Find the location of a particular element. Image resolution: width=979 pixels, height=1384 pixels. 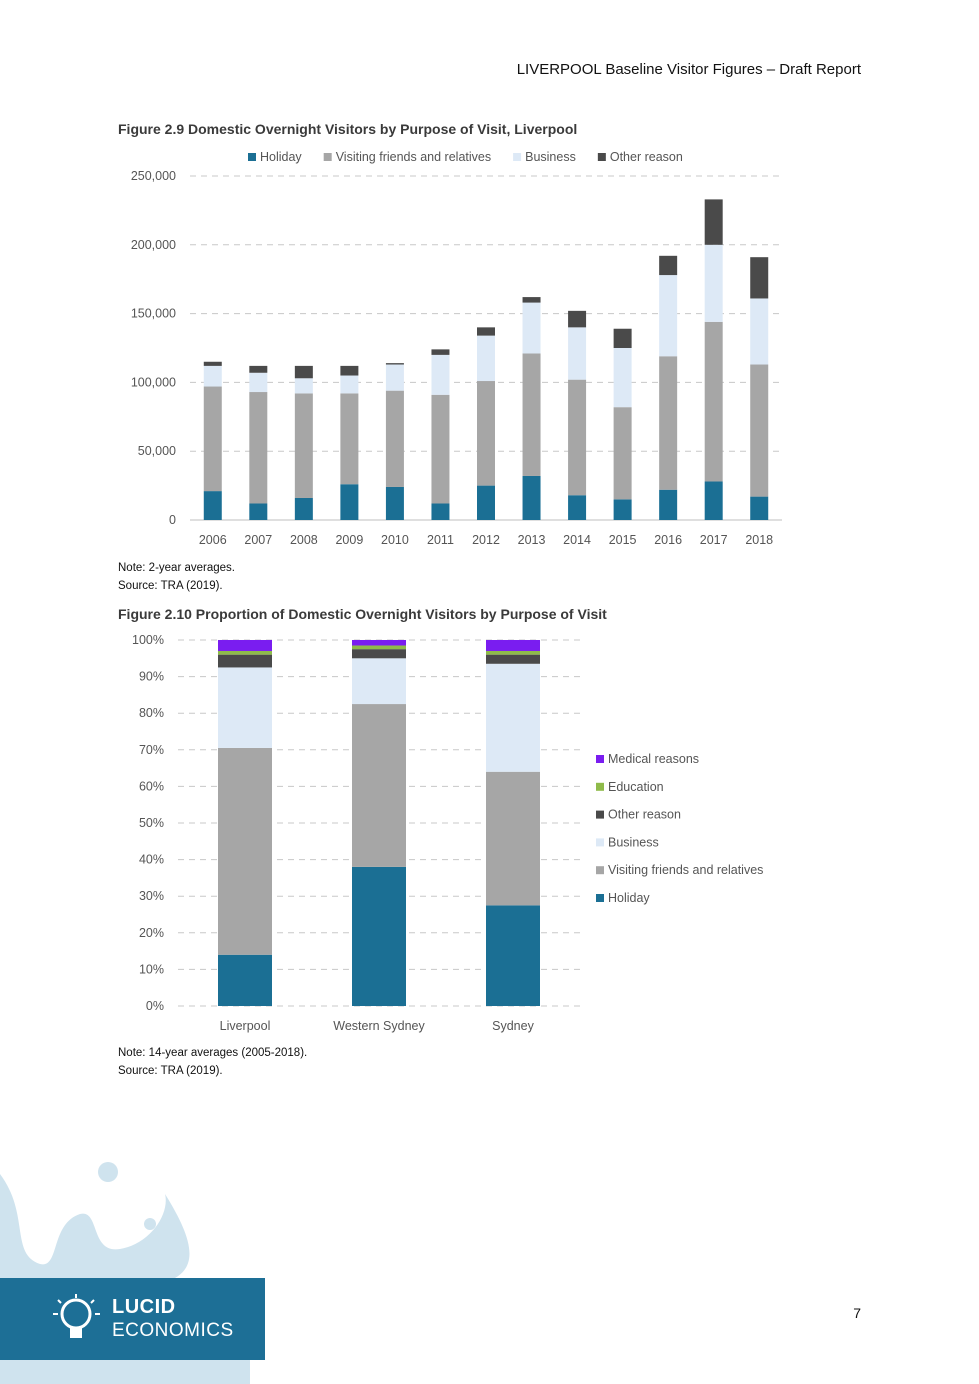

bar-other-reason-liverpool is located at coordinates (245, 661).